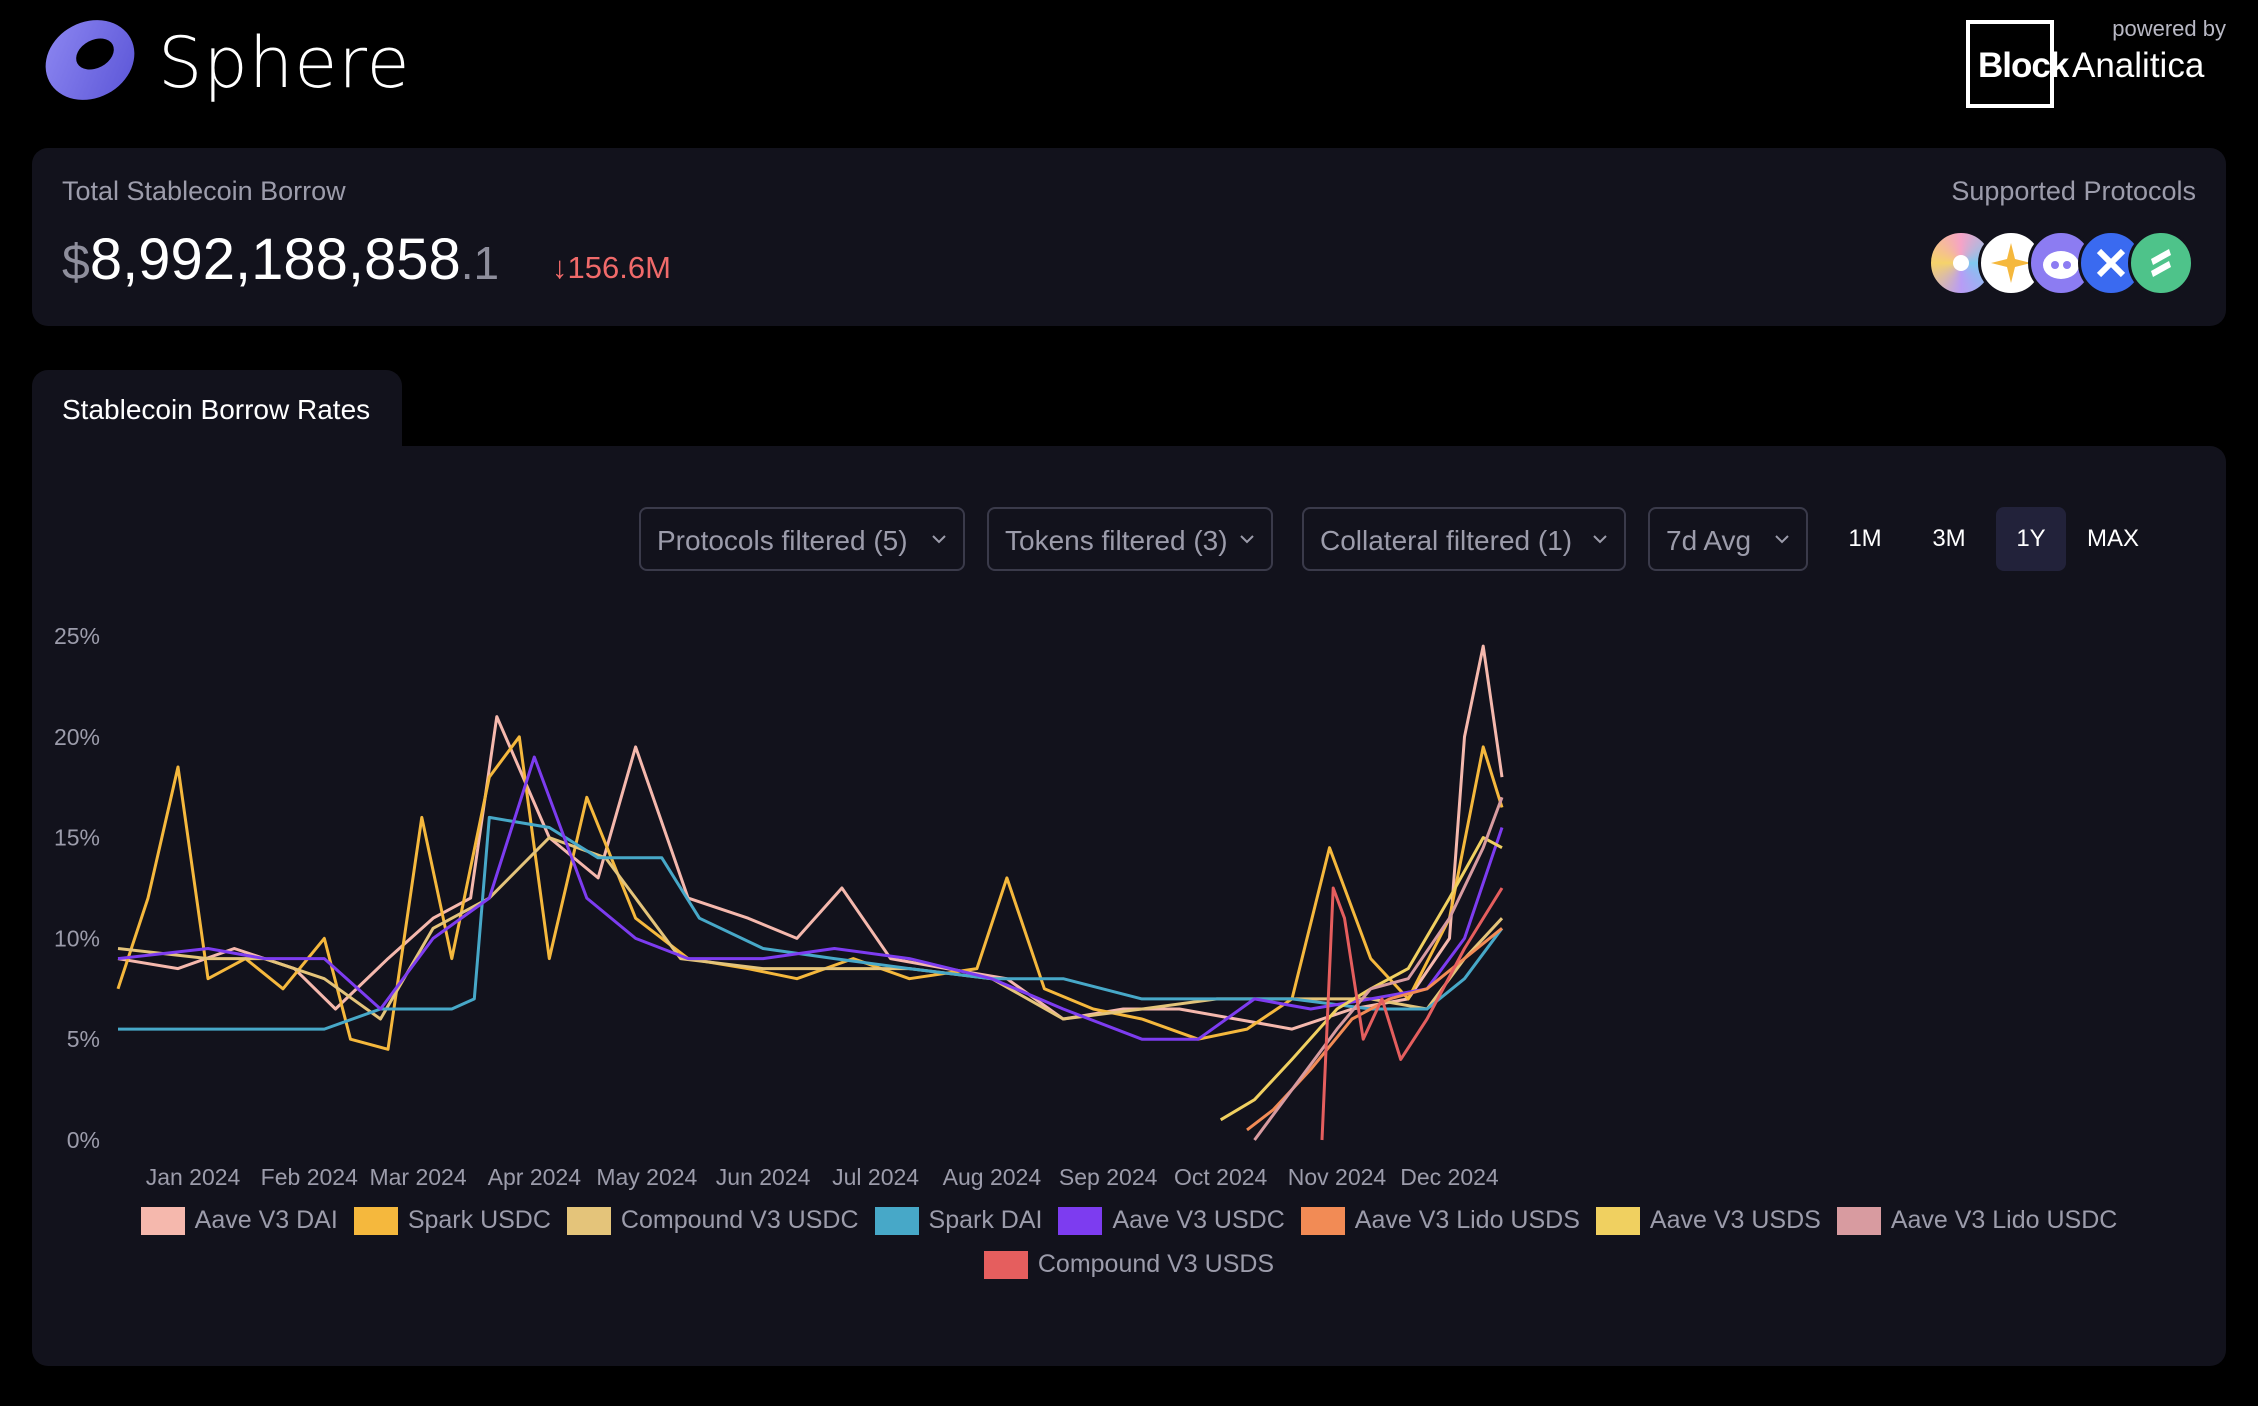  I want to click on total-borrow-value-main: 8,992,188,858, so click(275, 259).